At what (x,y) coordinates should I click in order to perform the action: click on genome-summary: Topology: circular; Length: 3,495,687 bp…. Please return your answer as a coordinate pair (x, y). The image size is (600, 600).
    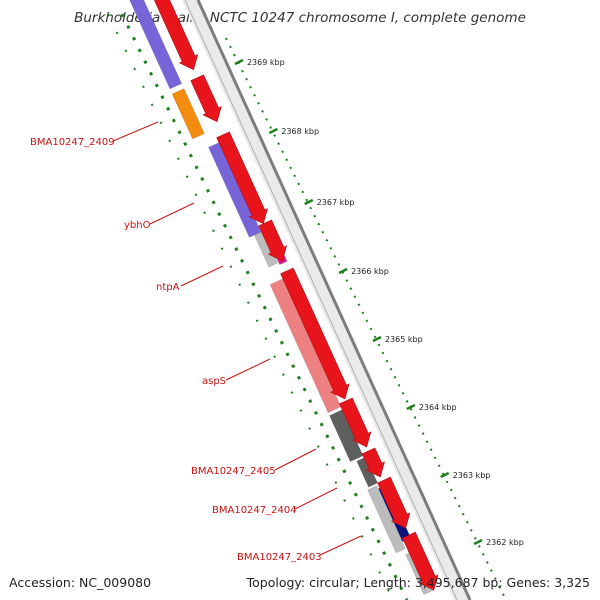
    Looking at the image, I should click on (418, 582).